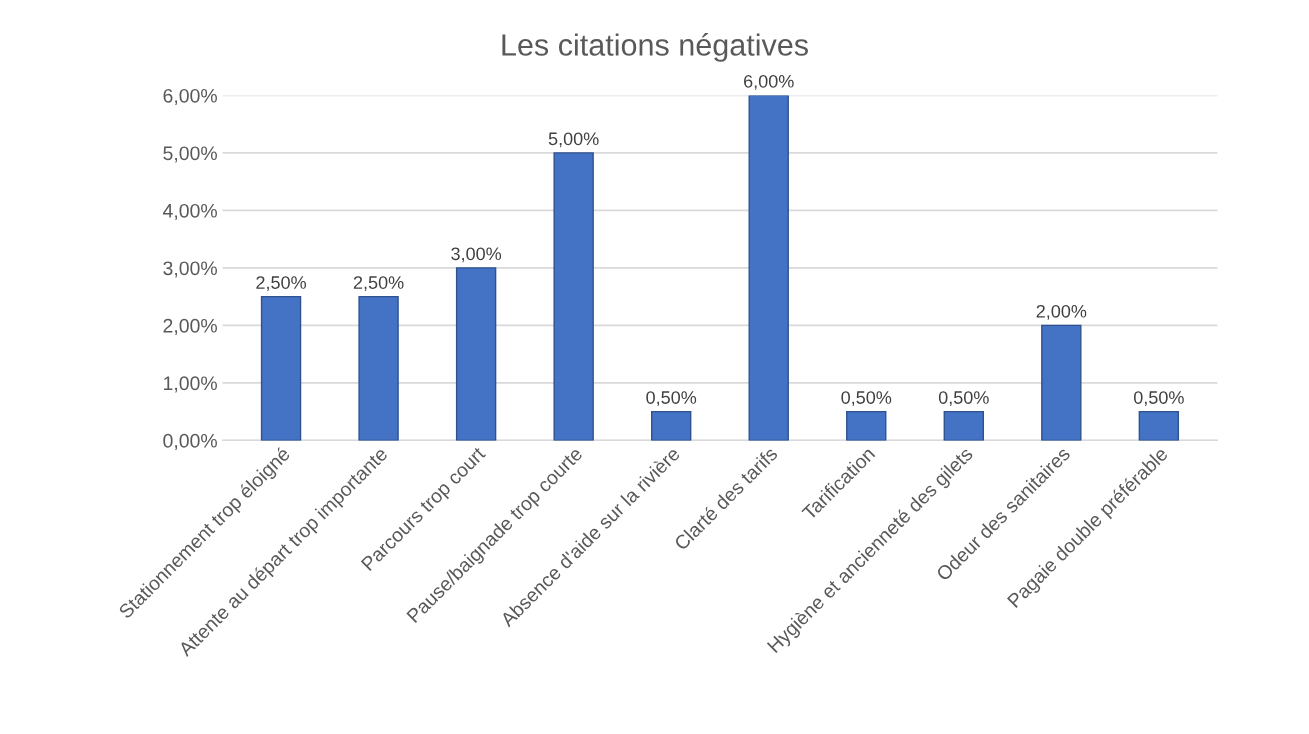  I want to click on y-tick-label: 1,00%, so click(190, 384).